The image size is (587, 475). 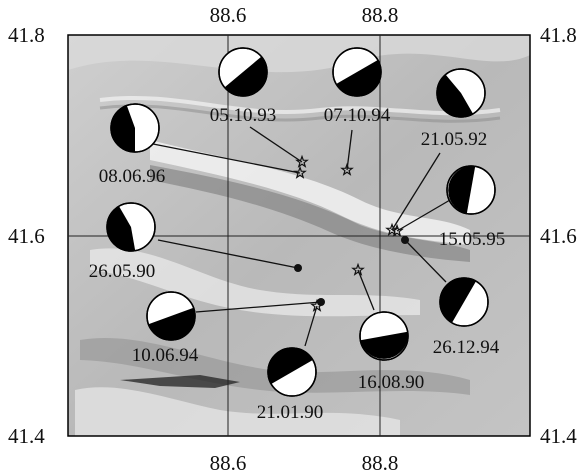 I want to click on event-10-06-94: 10.06.94, so click(x=228, y=328).